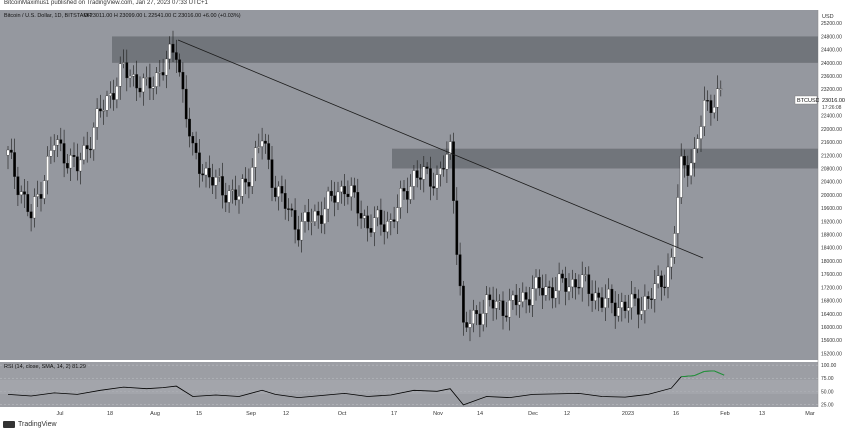 Image resolution: width=850 pixels, height=434 pixels. I want to click on price-tick-label: 18800.00, so click(831, 236).